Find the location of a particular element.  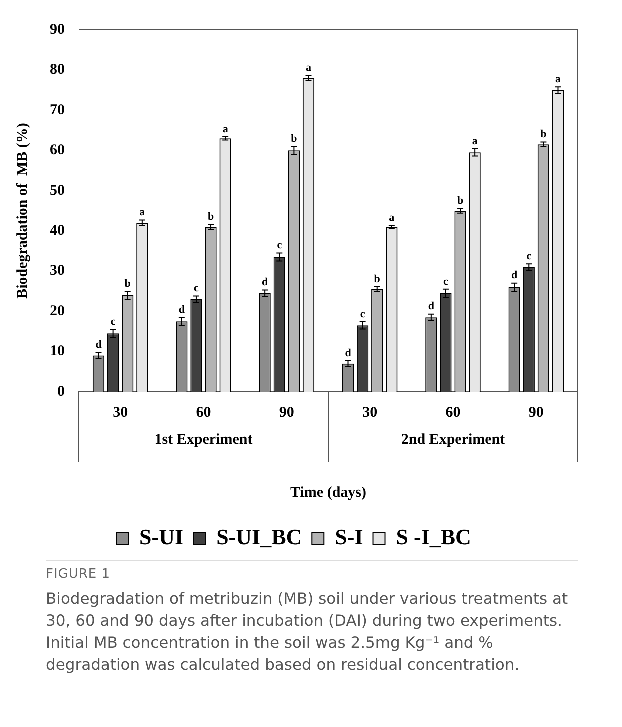

legend-label: S-I is located at coordinates (349, 537).